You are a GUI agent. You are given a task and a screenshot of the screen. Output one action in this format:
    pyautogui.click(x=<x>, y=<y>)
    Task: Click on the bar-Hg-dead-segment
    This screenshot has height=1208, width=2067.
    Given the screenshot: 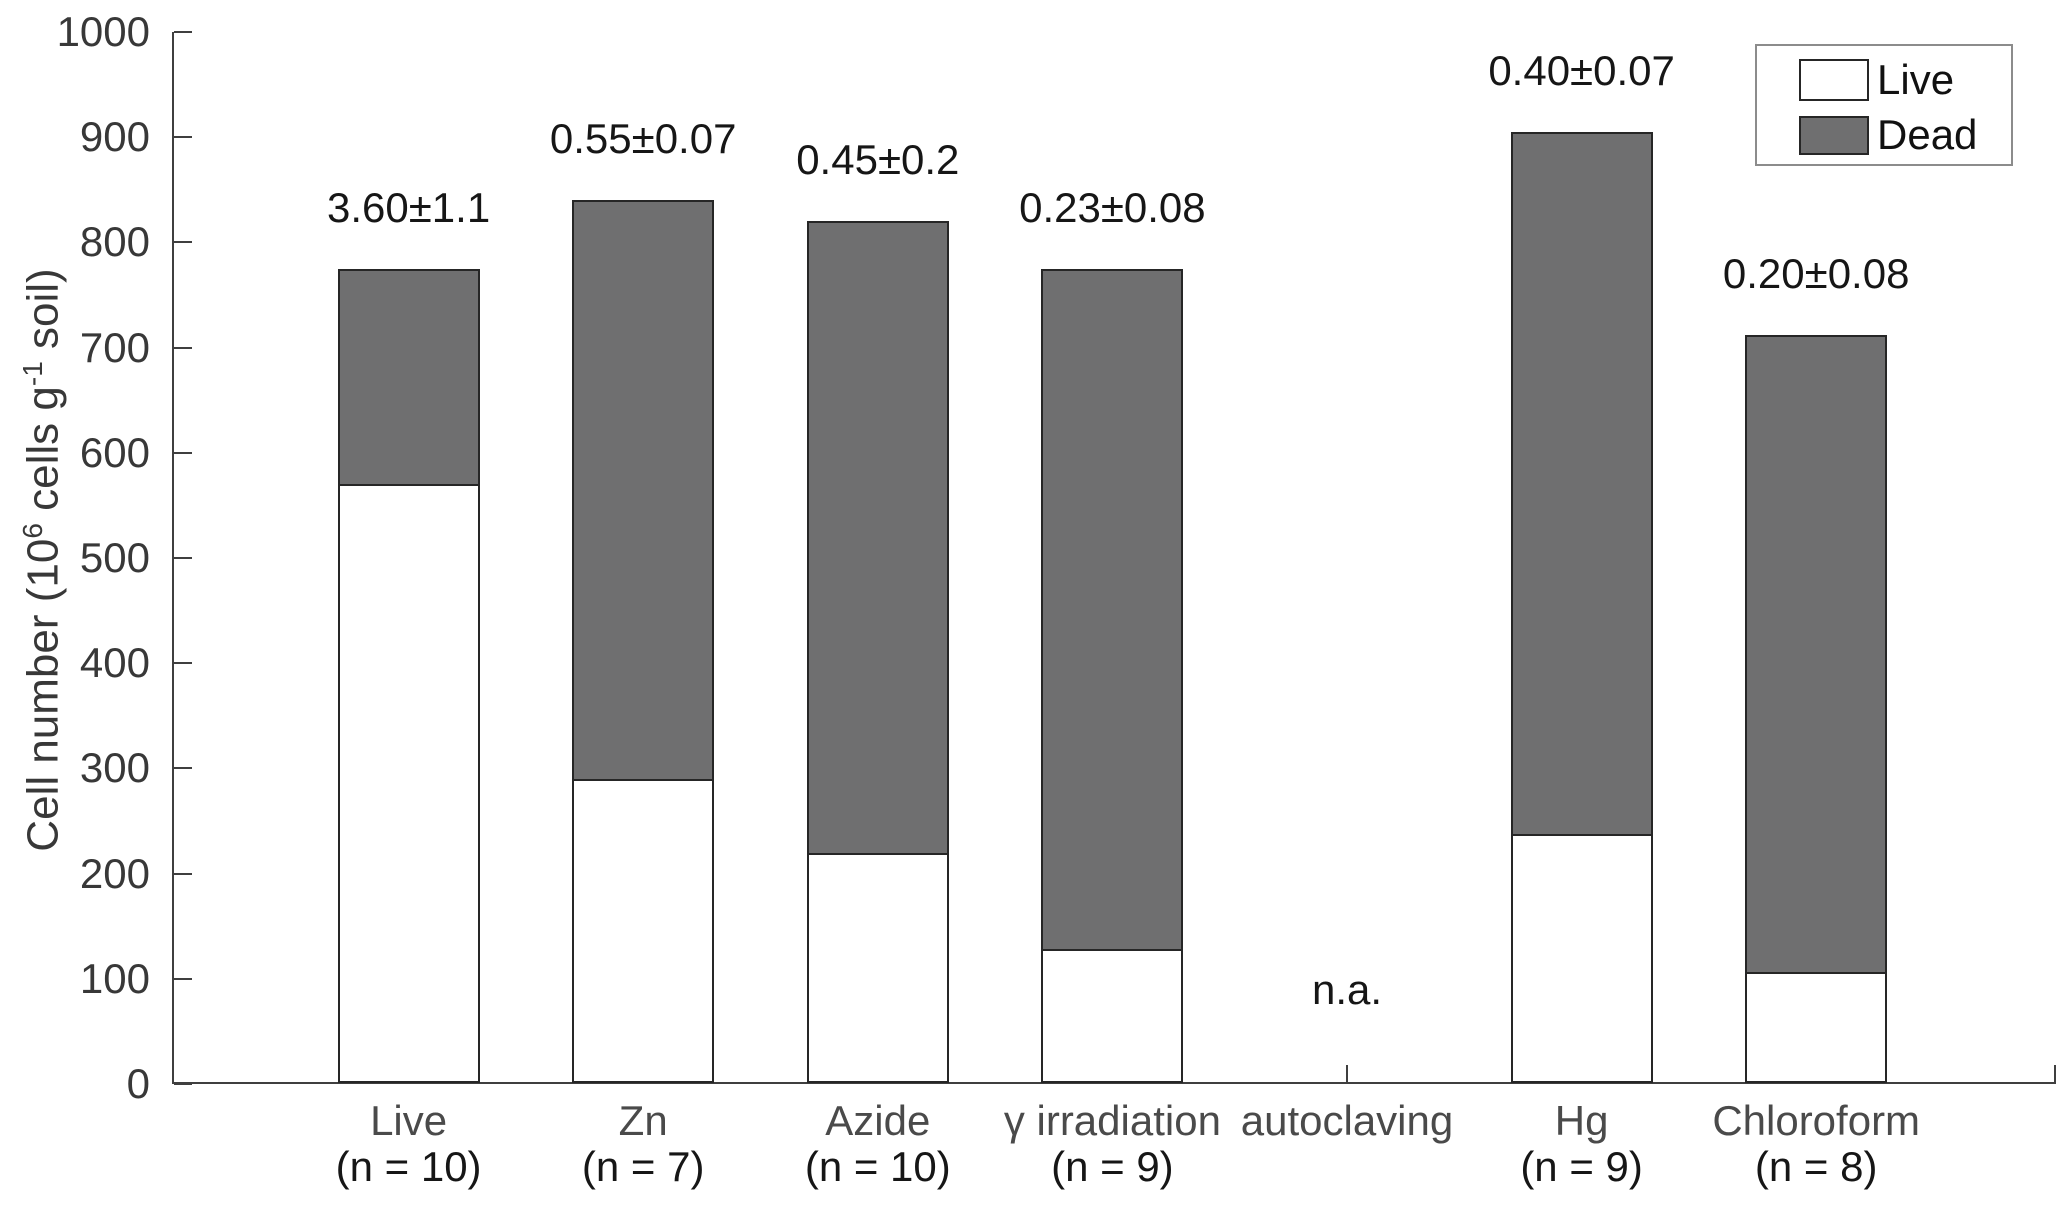 What is the action you would take?
    pyautogui.click(x=1581, y=482)
    